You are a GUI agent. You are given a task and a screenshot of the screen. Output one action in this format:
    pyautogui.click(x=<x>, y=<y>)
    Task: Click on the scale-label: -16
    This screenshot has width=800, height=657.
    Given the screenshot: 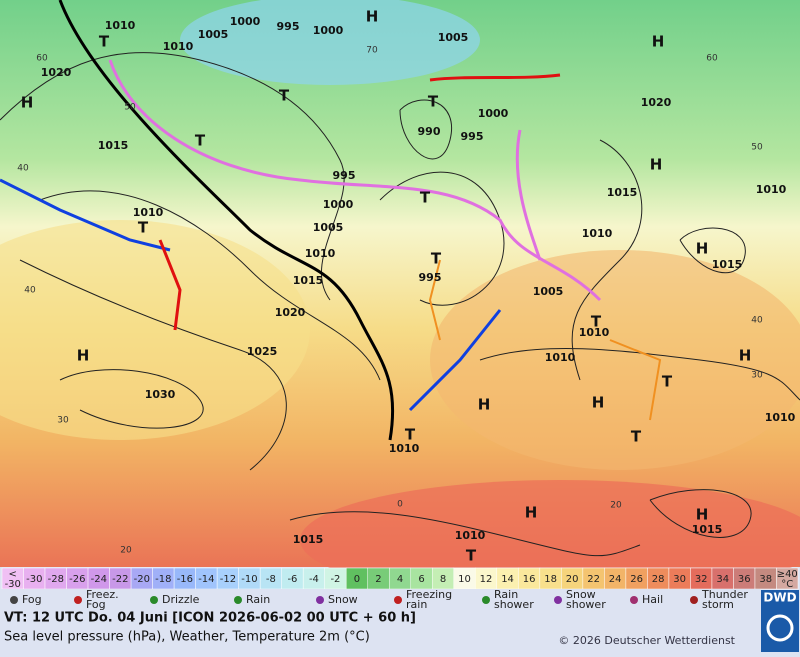 What is the action you would take?
    pyautogui.click(x=185, y=579)
    